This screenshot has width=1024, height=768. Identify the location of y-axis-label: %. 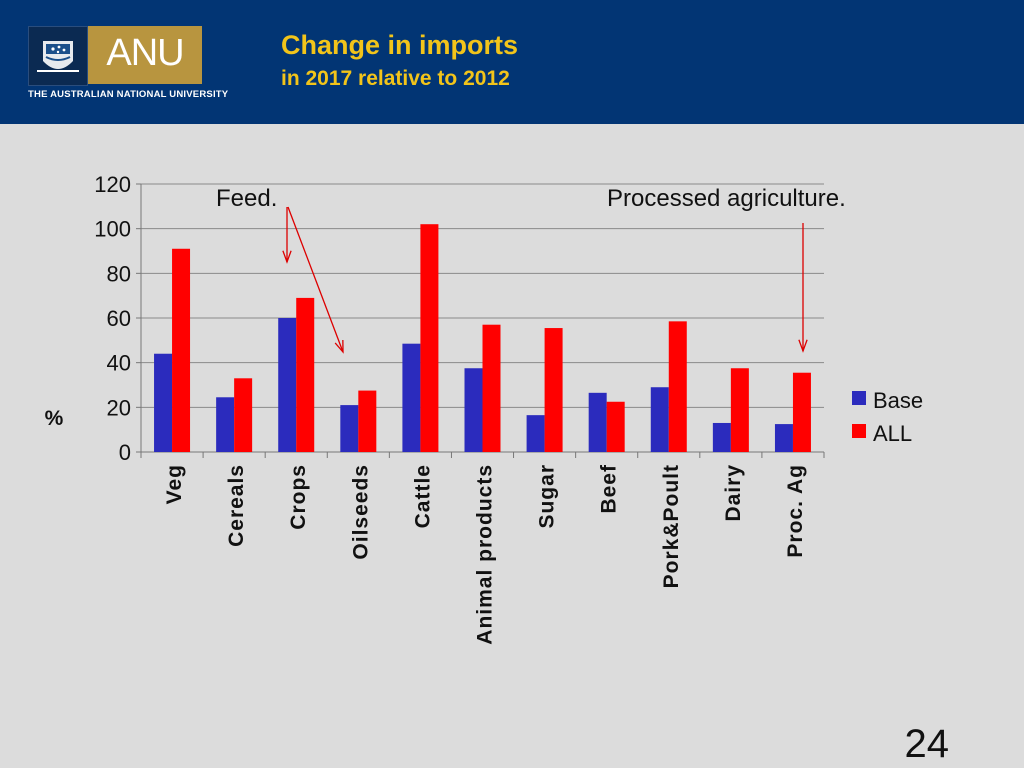
(54, 418).